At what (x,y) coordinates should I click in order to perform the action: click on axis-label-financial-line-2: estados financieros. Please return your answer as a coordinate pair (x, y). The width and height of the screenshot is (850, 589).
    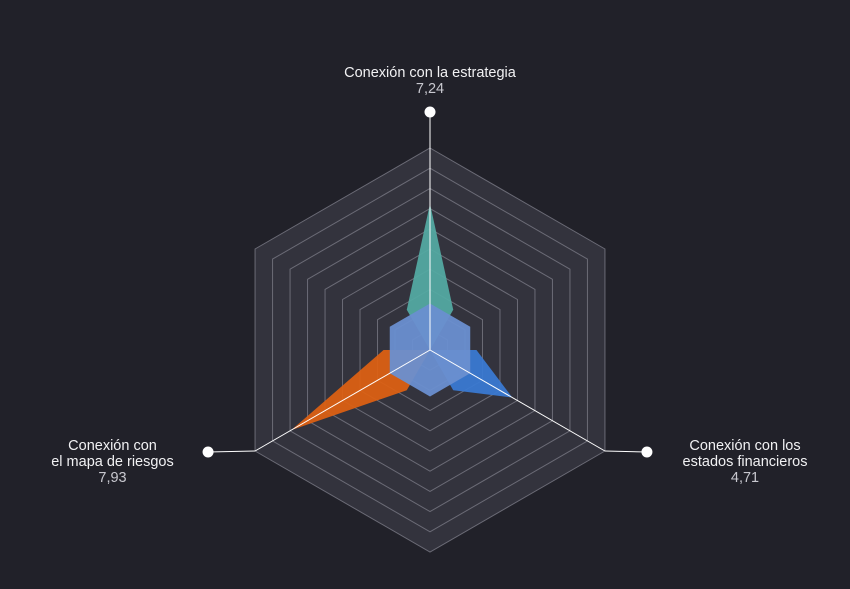
    Looking at the image, I should click on (745, 462).